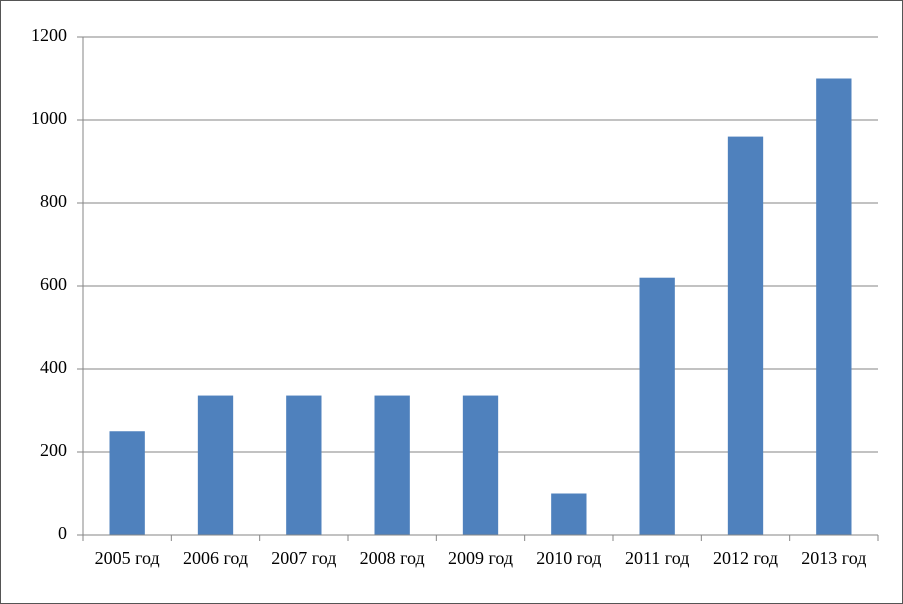 The height and width of the screenshot is (604, 903). I want to click on y-tick-label: 1000, so click(49, 118).